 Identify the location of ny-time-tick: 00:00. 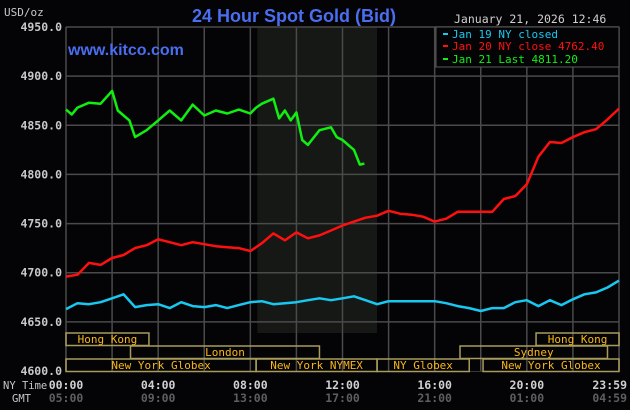
(66, 385).